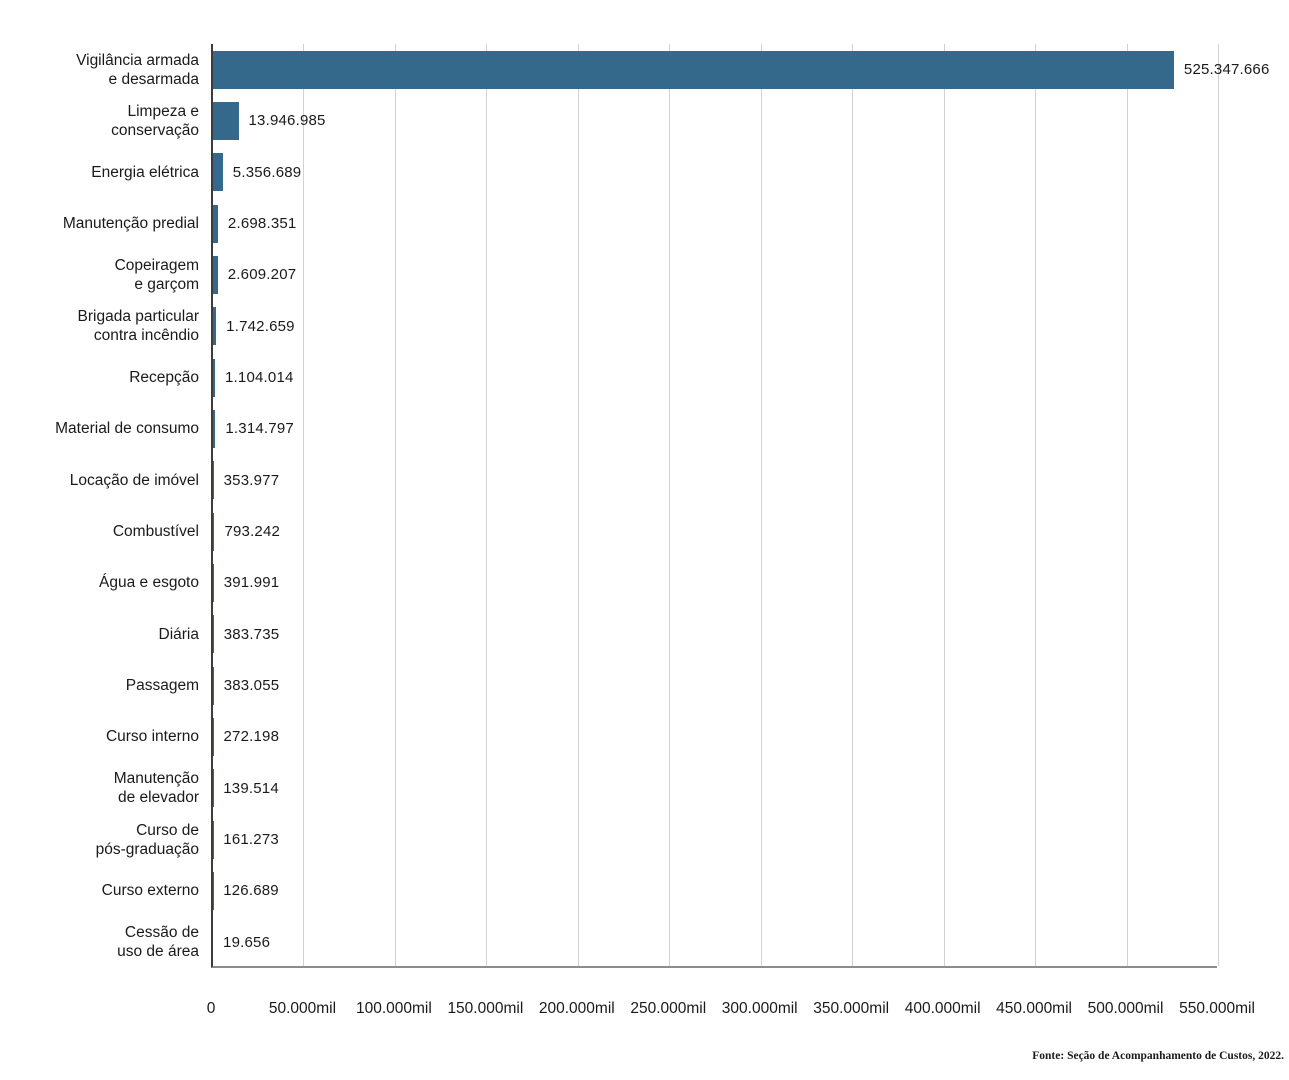 This screenshot has height=1080, width=1289. I want to click on bar-value-label: 126.689, so click(251, 891).